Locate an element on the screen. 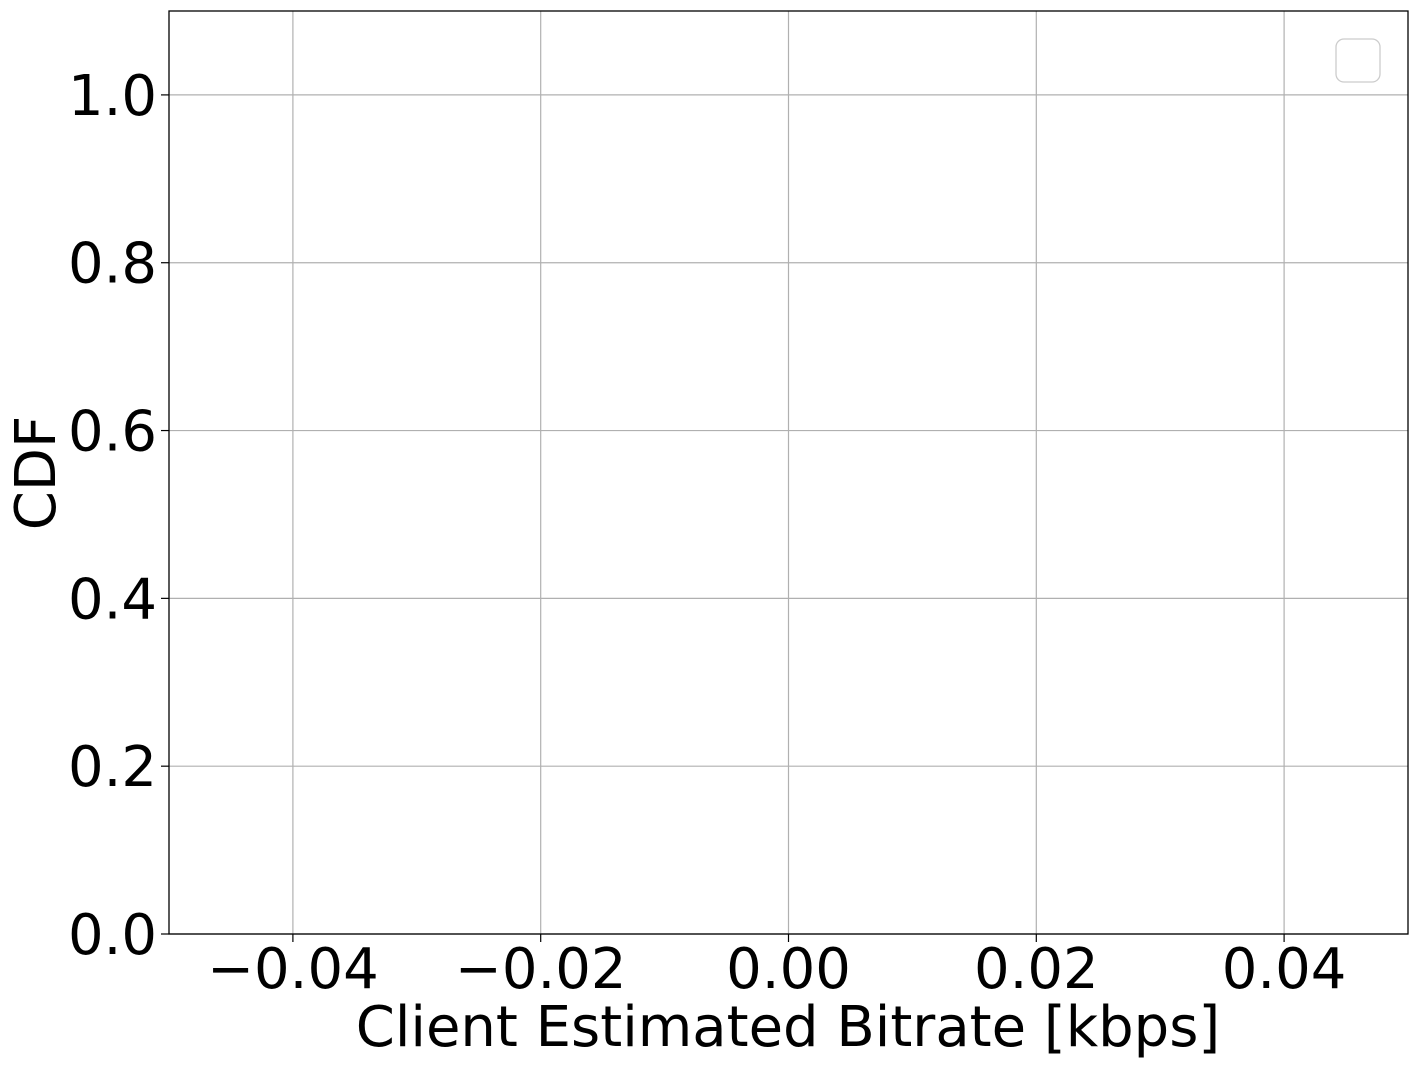 The width and height of the screenshot is (1417, 1067). x-axis-label: Client Estimated Bitrate [kbps] is located at coordinates (788, 1027).